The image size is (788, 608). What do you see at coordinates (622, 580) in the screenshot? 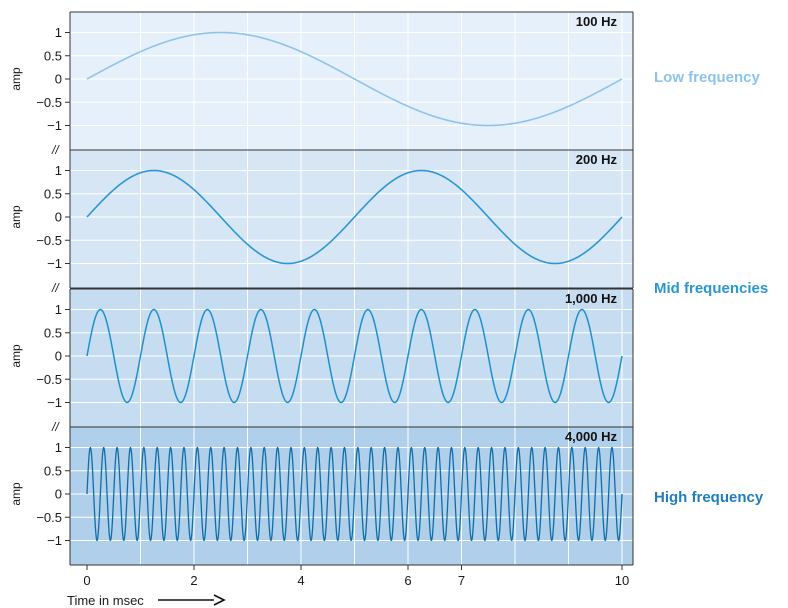
I see `x-tick-label: 10` at bounding box center [622, 580].